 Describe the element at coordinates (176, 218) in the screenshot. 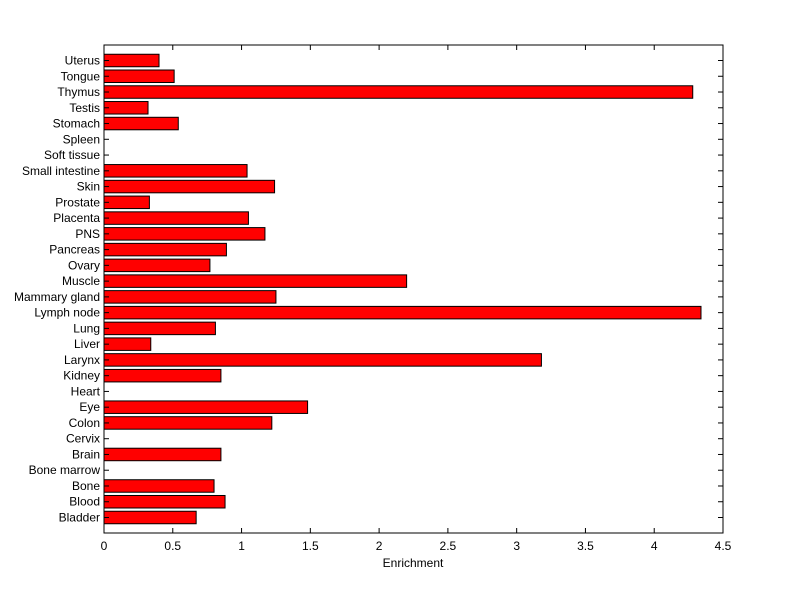

I see `bar-placenta` at that location.